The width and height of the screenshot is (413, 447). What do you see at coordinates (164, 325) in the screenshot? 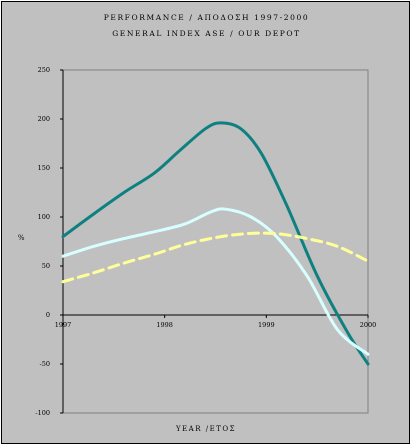
I see `x-tick-label: 1998` at bounding box center [164, 325].